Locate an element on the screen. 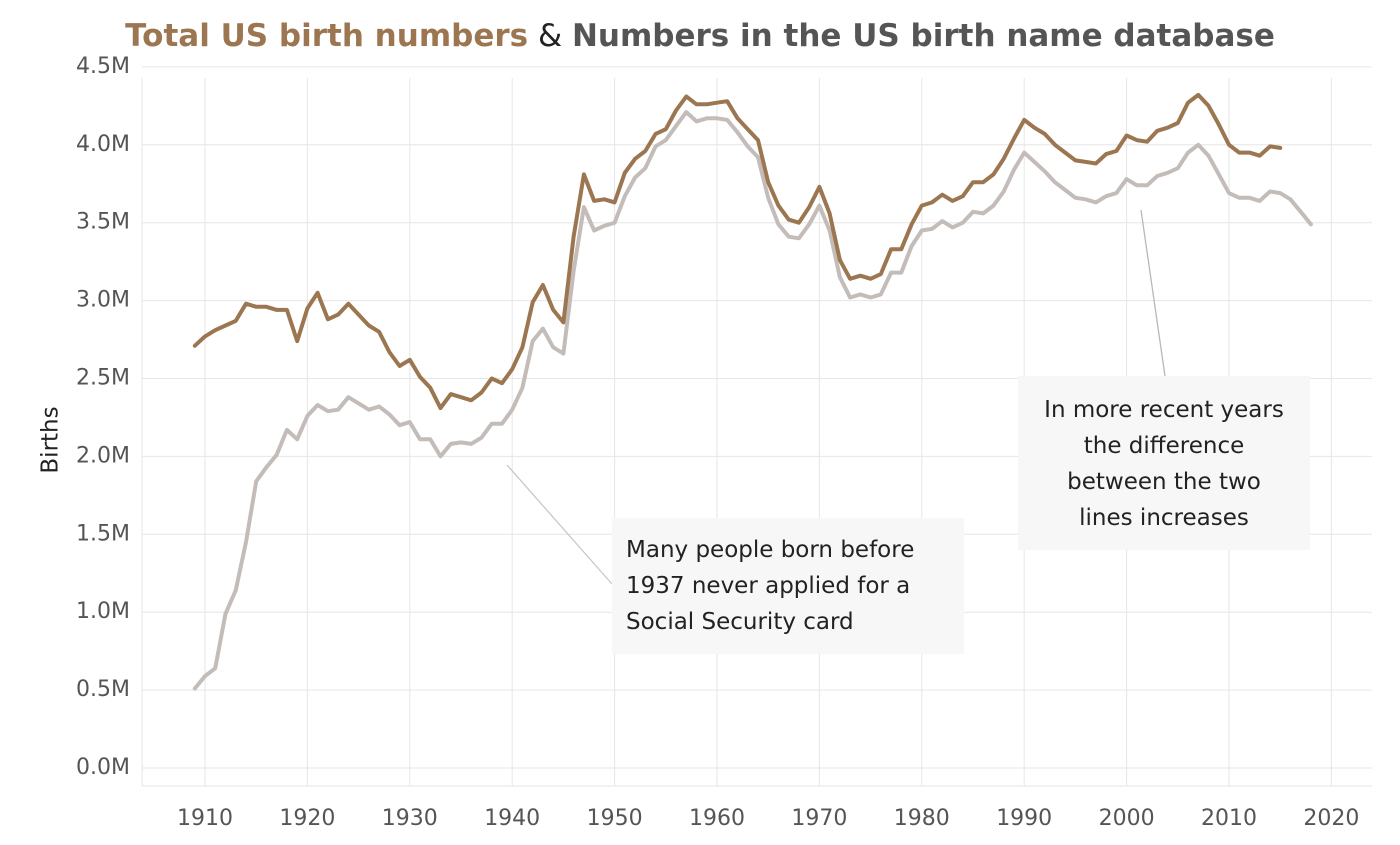 This screenshot has height=845, width=1400. y-tick-label: 4.0M is located at coordinates (103, 144).